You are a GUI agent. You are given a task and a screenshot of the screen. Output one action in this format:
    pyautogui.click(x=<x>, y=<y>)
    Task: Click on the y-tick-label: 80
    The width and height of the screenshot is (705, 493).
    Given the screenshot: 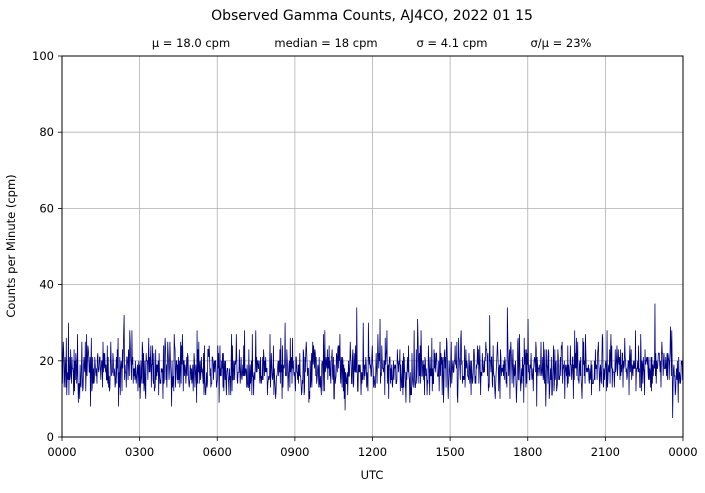 What is the action you would take?
    pyautogui.click(x=46, y=132)
    